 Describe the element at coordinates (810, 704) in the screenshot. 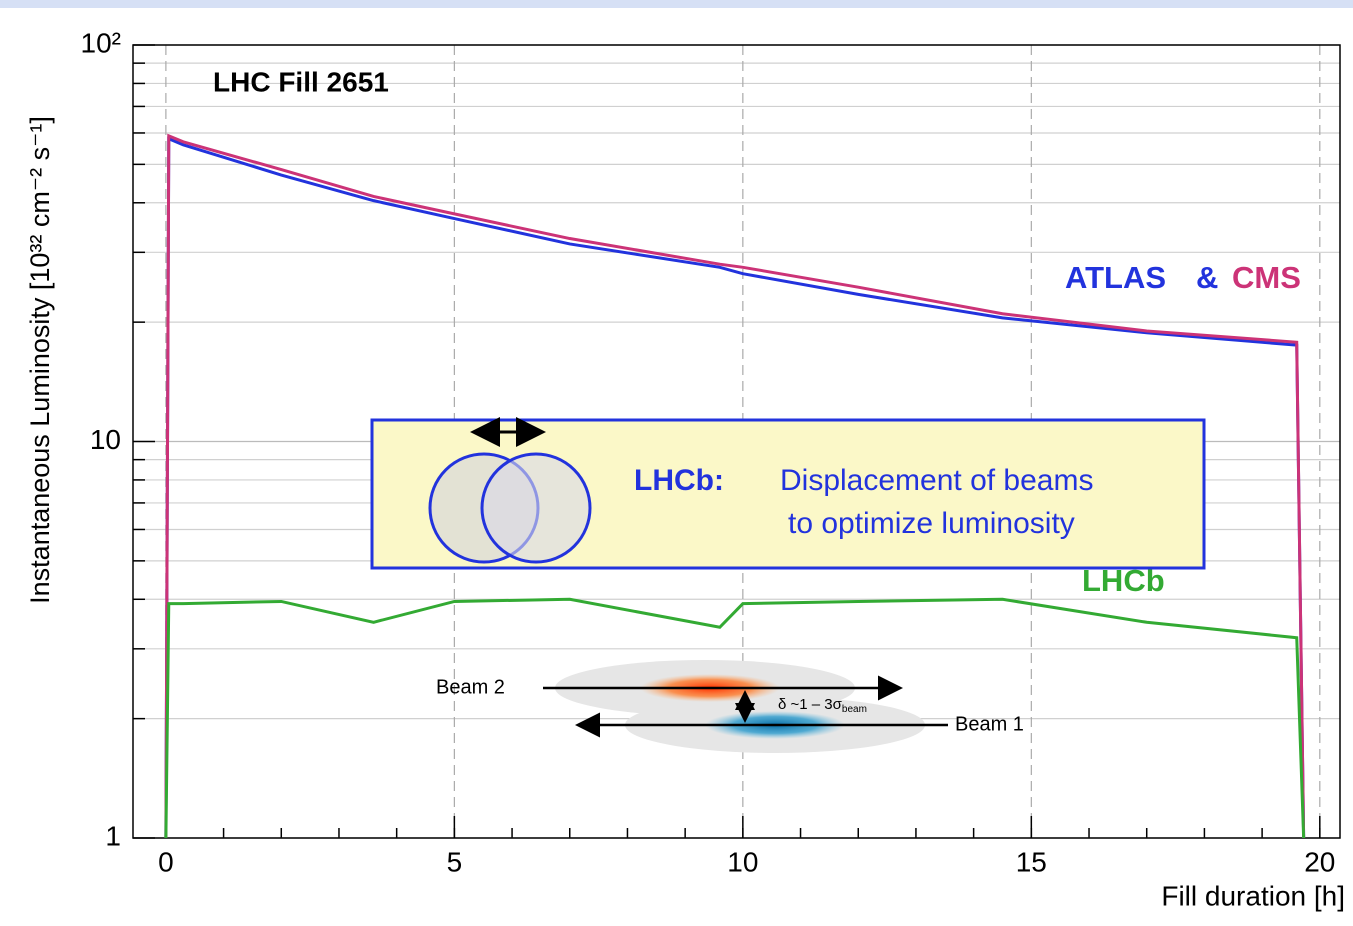

I see `offset-text: δ ~1 – 3σ` at that location.